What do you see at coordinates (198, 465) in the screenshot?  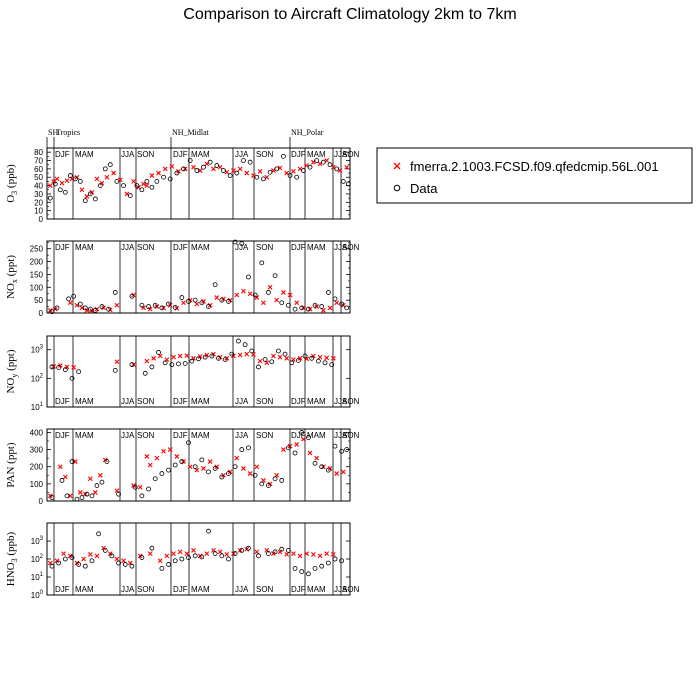 I see `panel-frame` at bounding box center [198, 465].